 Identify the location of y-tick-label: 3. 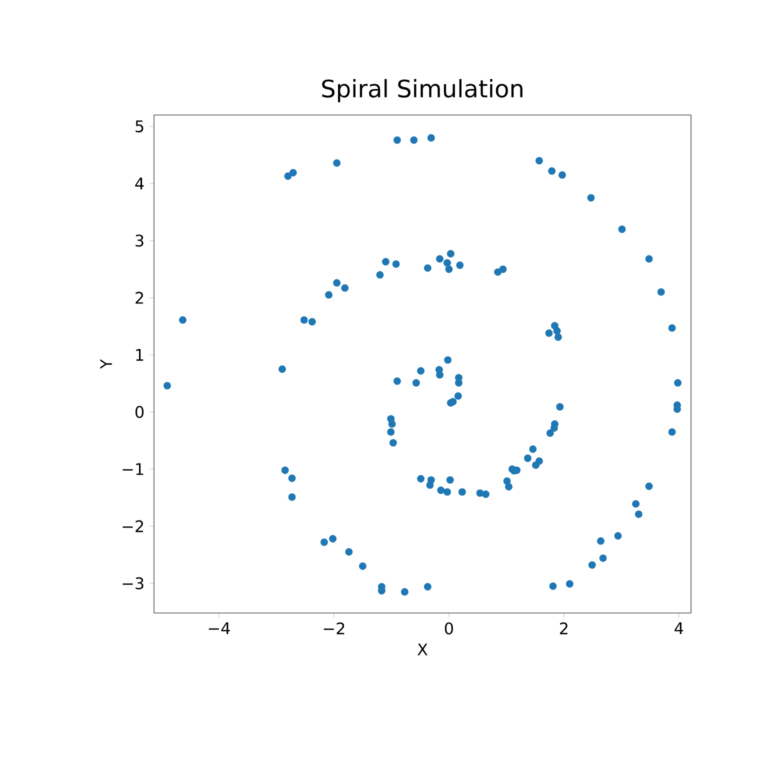
(140, 240).